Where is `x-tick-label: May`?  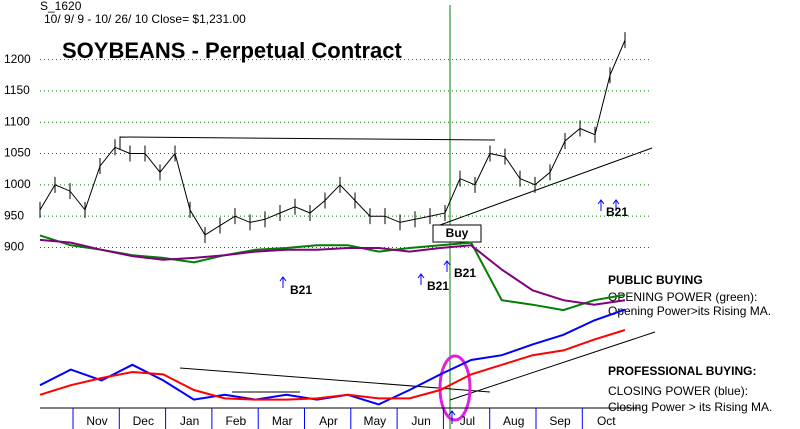
x-tick-label: May is located at coordinates (374, 421).